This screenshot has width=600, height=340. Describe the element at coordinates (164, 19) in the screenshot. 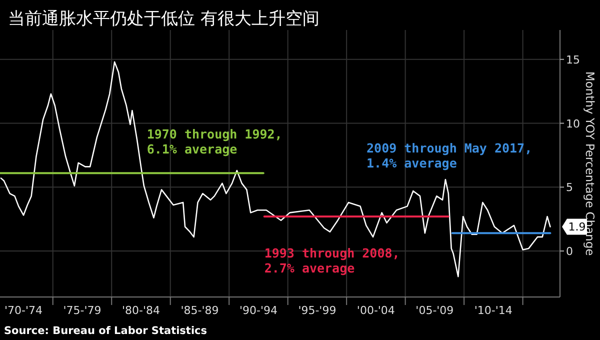

I see `chart-title: 当前通胀水平仍处于低位 有很大上升空间` at that location.